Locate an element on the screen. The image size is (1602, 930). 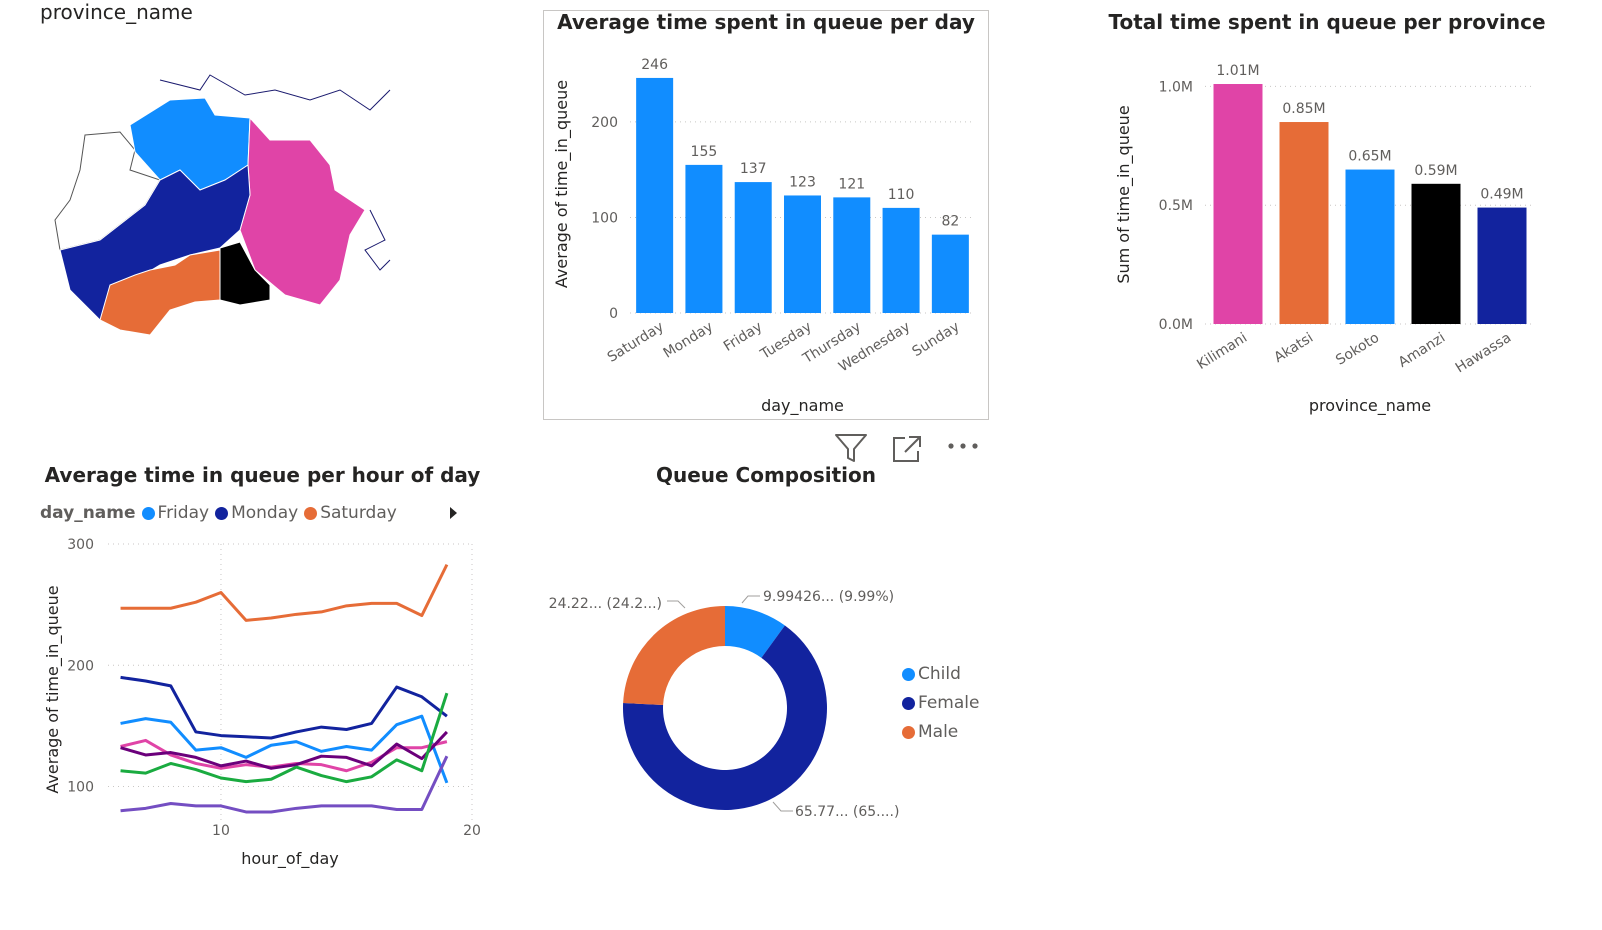
x-tick-label: Amanzi is located at coordinates (1422, 350).